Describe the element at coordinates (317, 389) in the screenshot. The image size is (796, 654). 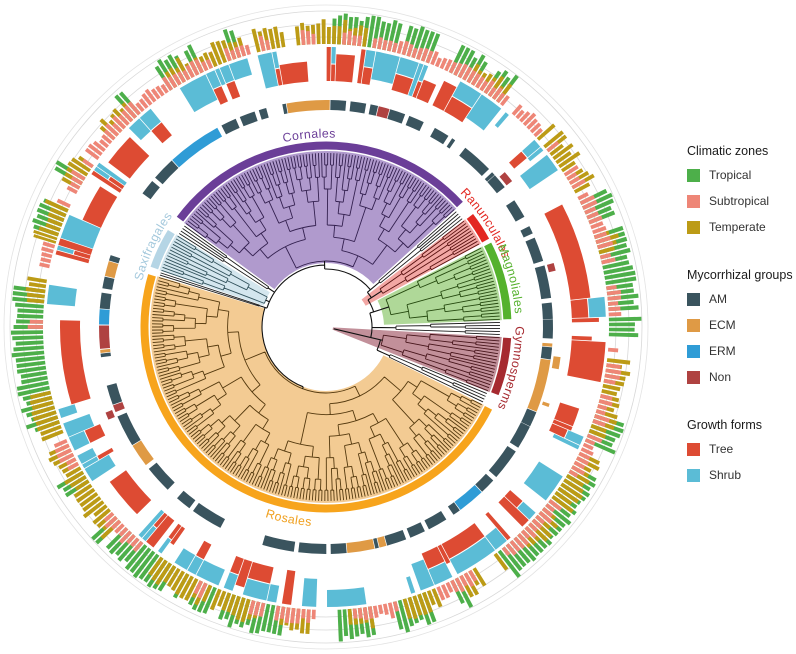
I see `clade-wedge-rosales` at that location.